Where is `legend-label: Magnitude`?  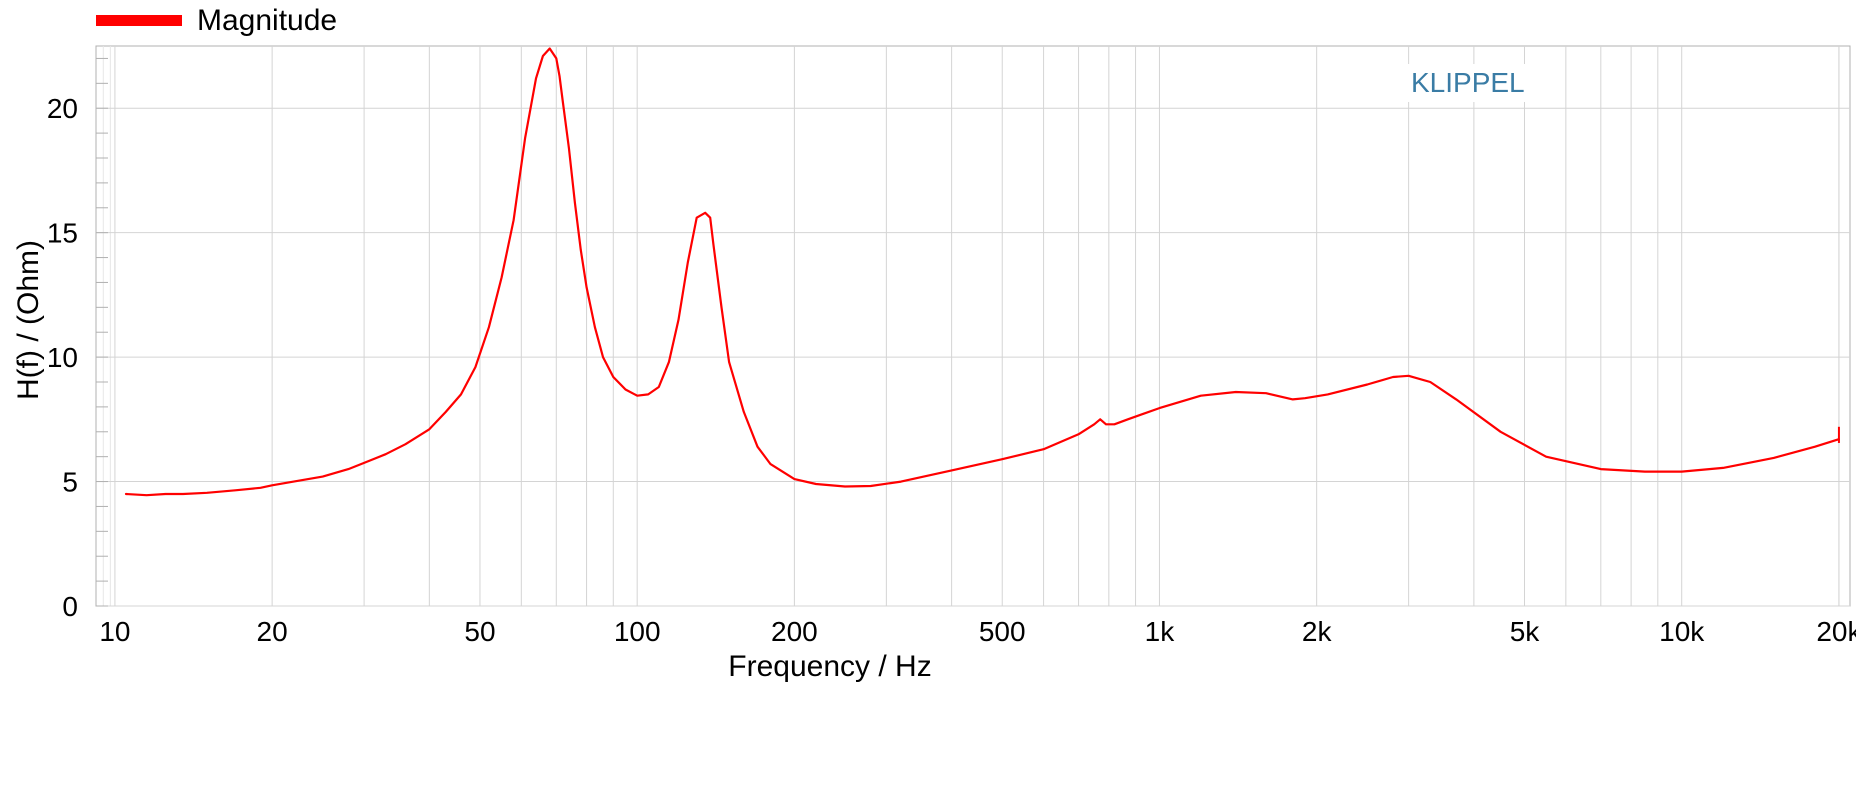
legend-label: Magnitude is located at coordinates (267, 20).